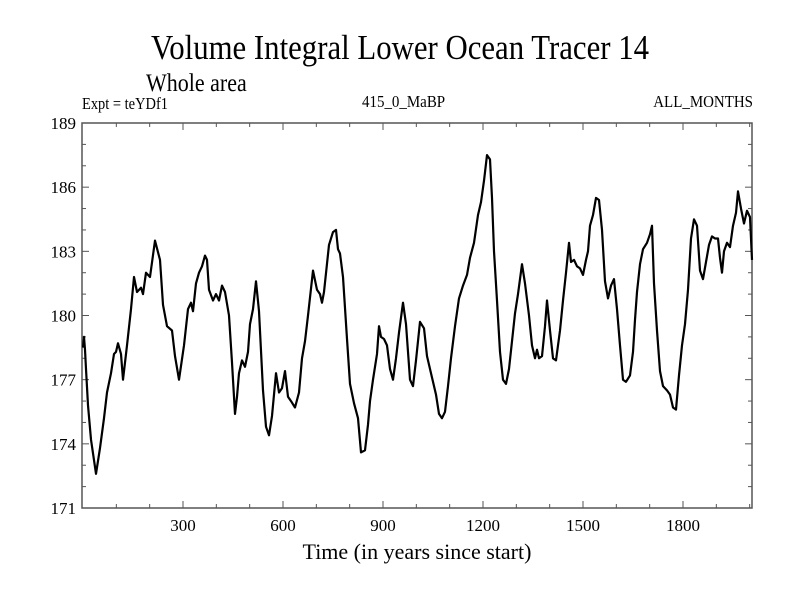 The height and width of the screenshot is (600, 800). Describe the element at coordinates (64, 380) in the screenshot. I see `y-tick-label: 177` at that location.